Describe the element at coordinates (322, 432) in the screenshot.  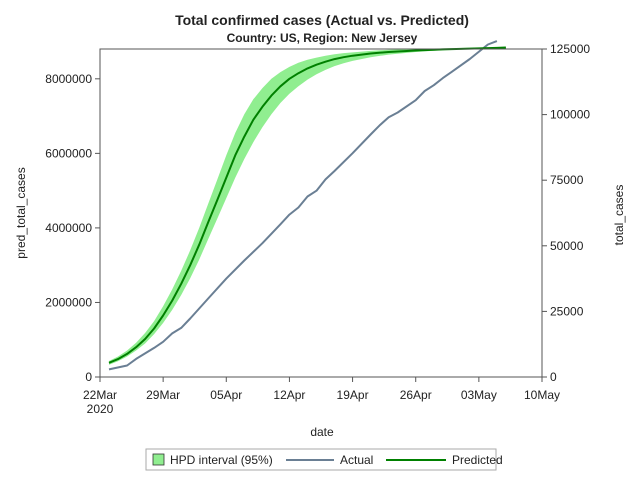
I see `x-axis-label: date` at that location.